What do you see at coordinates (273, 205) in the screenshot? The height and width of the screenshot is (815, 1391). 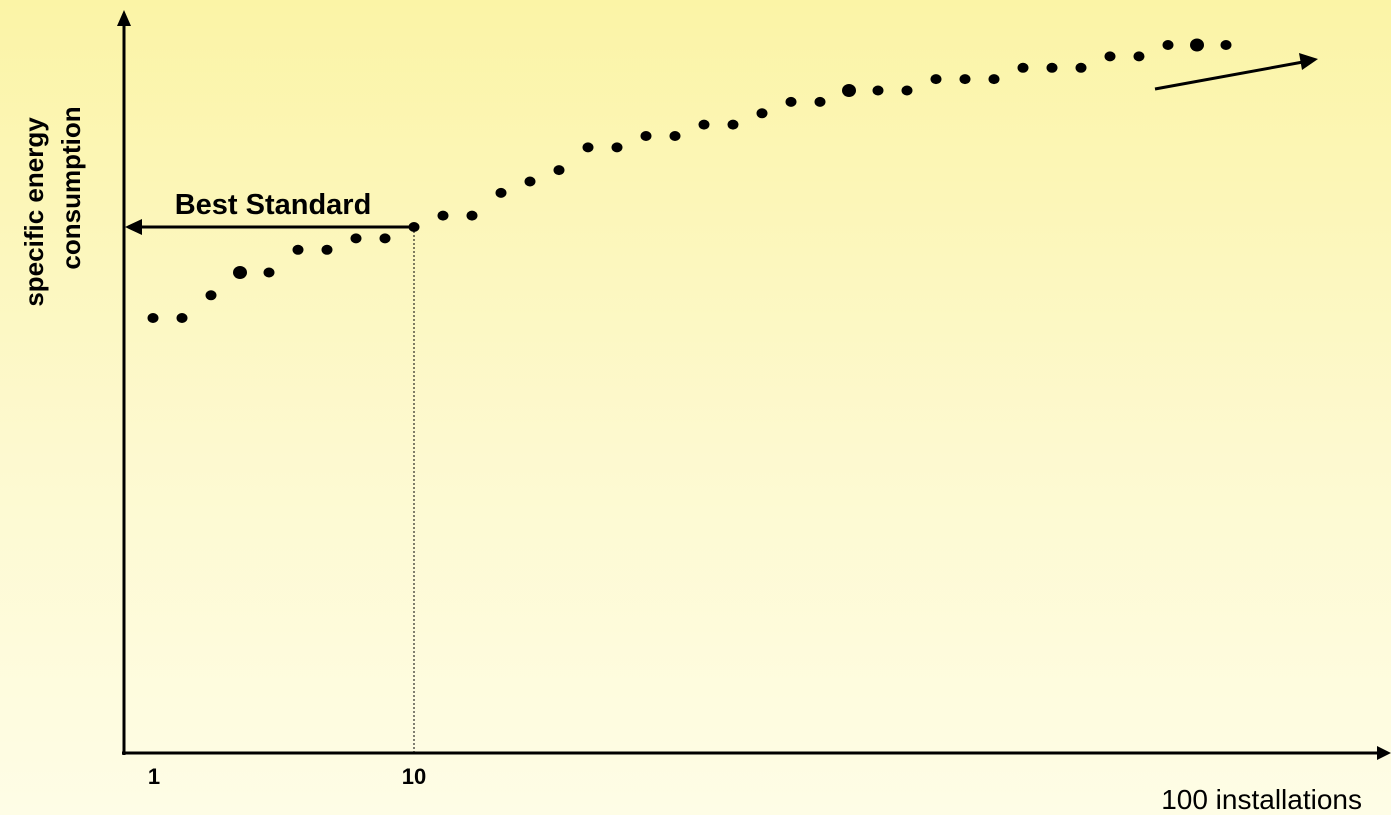 I see `best-standard-label: Best Standard` at bounding box center [273, 205].